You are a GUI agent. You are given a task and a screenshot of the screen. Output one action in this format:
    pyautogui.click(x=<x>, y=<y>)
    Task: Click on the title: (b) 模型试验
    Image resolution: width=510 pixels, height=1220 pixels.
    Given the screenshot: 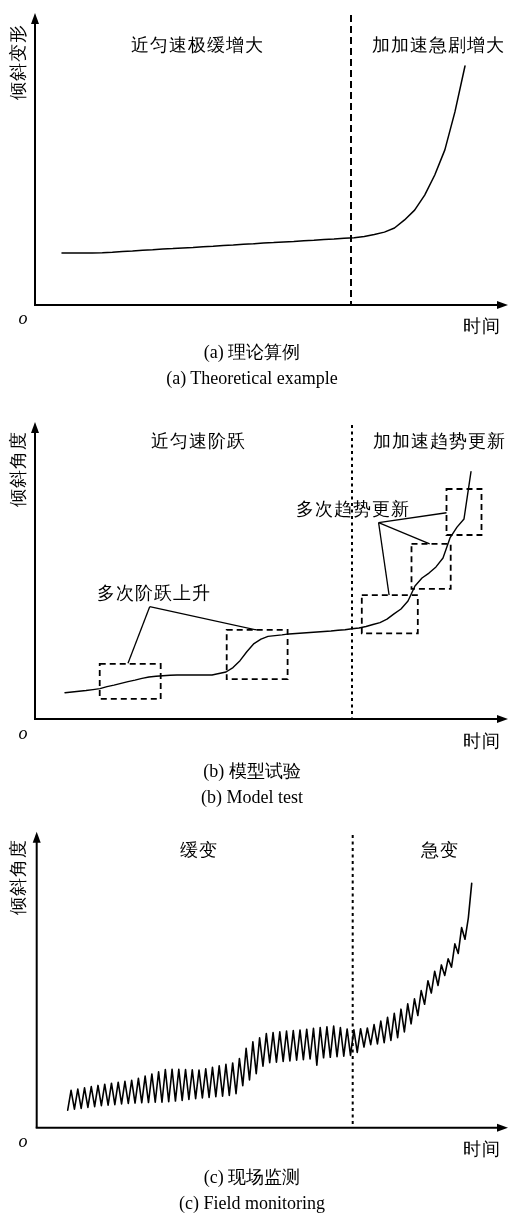 What is the action you would take?
    pyautogui.click(x=252, y=771)
    